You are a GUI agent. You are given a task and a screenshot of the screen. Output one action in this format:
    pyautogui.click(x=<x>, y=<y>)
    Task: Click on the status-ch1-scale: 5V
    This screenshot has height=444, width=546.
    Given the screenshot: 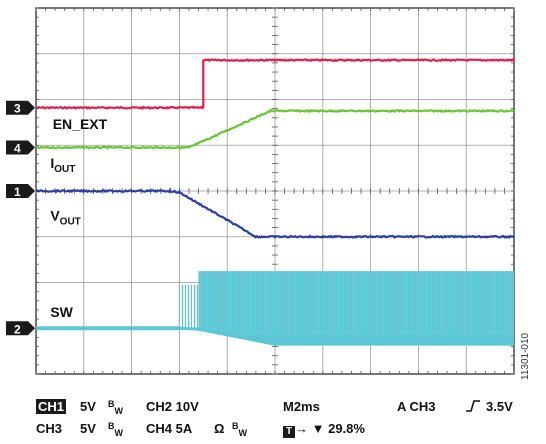 What is the action you would take?
    pyautogui.click(x=88, y=406)
    